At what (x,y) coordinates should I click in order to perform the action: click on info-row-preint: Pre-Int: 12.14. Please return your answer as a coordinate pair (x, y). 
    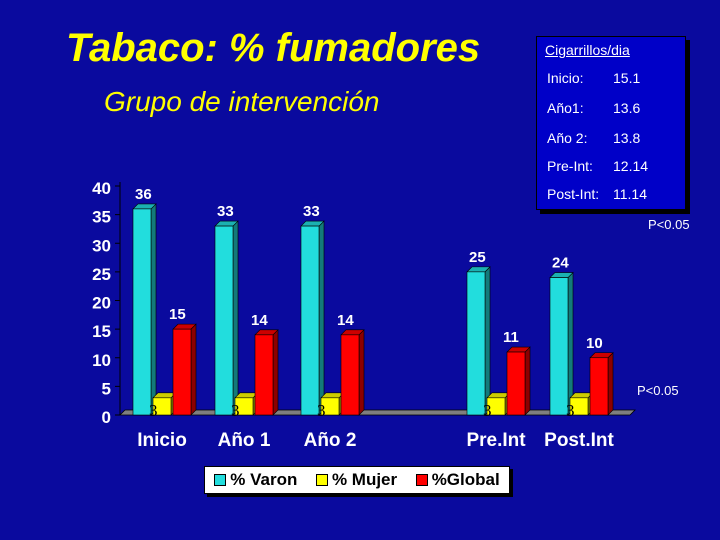
    Looking at the image, I should click on (597, 166).